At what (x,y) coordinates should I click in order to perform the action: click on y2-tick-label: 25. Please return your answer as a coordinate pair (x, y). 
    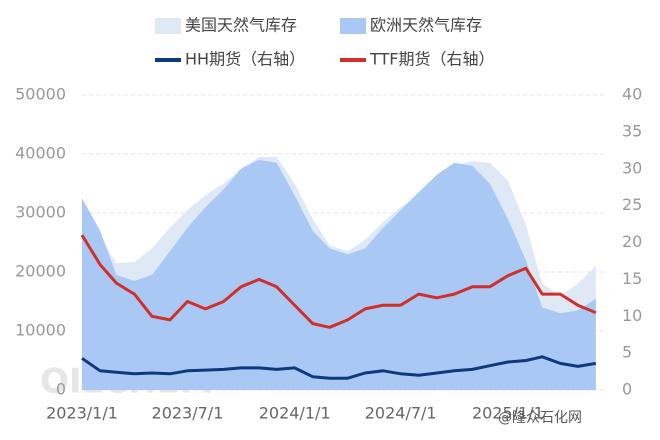
    Looking at the image, I should click on (632, 204).